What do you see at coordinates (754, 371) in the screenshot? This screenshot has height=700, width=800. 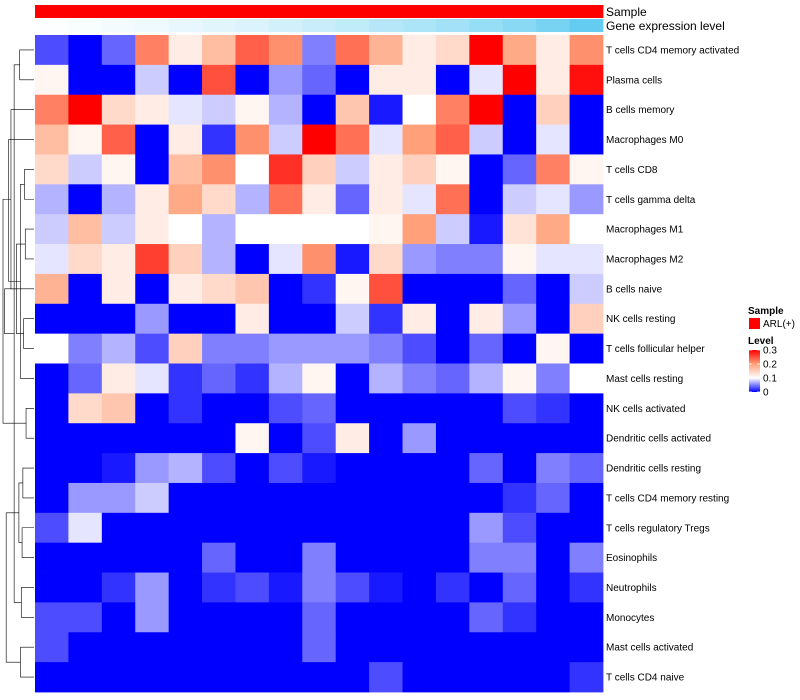 I see `legend-colorbar` at bounding box center [754, 371].